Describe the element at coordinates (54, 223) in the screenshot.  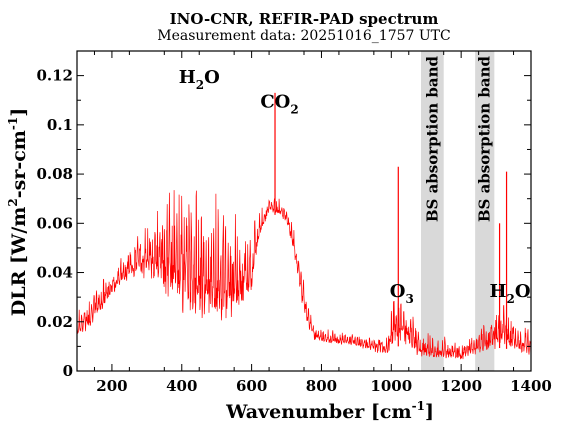
I see `y-tick-label-3: 0.06` at that location.